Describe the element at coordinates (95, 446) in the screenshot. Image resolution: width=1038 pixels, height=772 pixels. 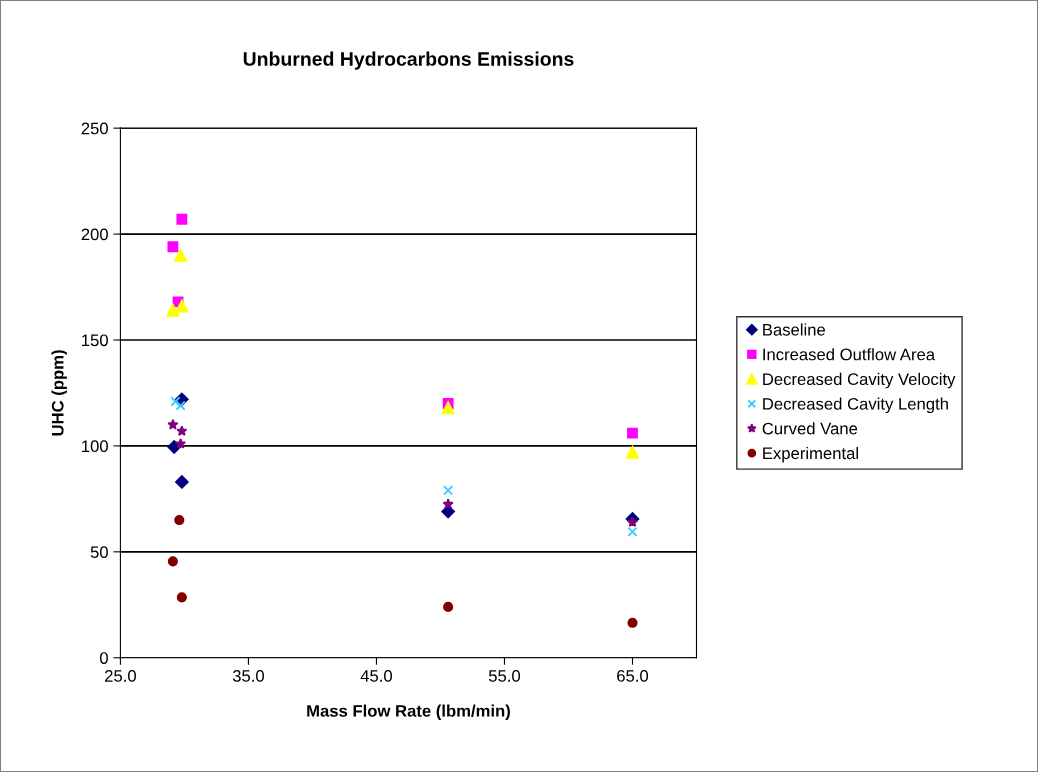
I see `y-tick-label: 100` at that location.